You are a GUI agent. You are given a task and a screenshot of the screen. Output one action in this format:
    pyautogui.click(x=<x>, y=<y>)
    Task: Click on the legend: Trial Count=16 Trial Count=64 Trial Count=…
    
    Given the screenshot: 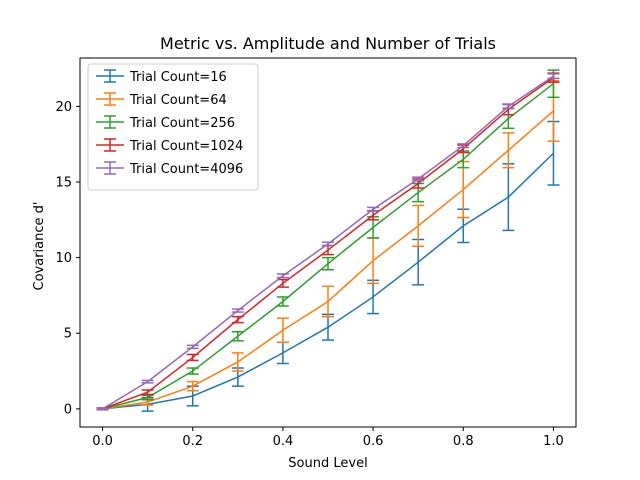 What is the action you would take?
    pyautogui.click(x=173, y=127)
    